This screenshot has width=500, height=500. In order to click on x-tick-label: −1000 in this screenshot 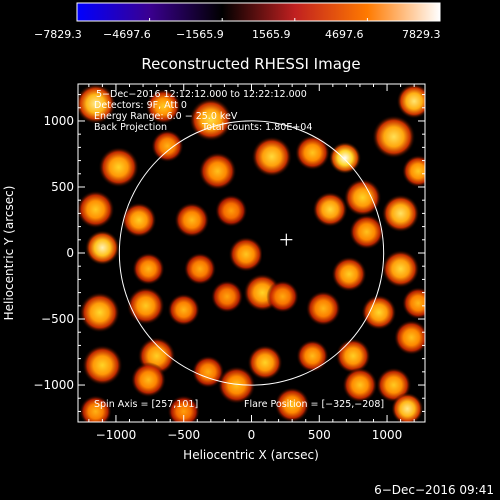, I will do `click(116, 435)`.